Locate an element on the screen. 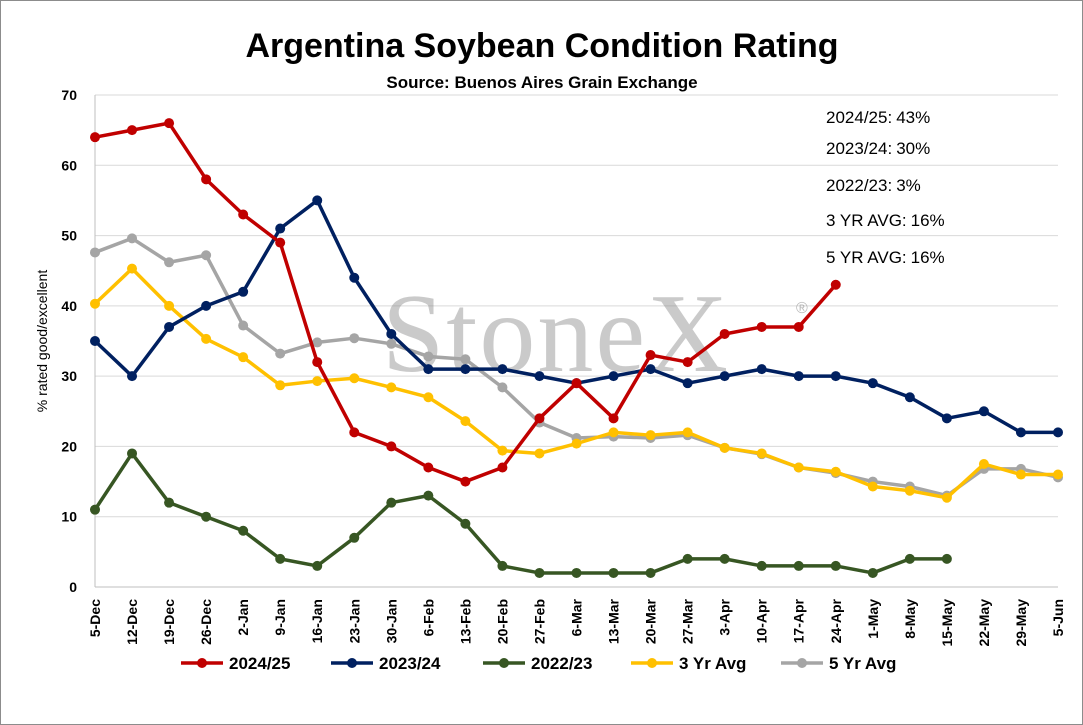 The width and height of the screenshot is (1083, 725). y-tick-label: 0 is located at coordinates (73, 587).